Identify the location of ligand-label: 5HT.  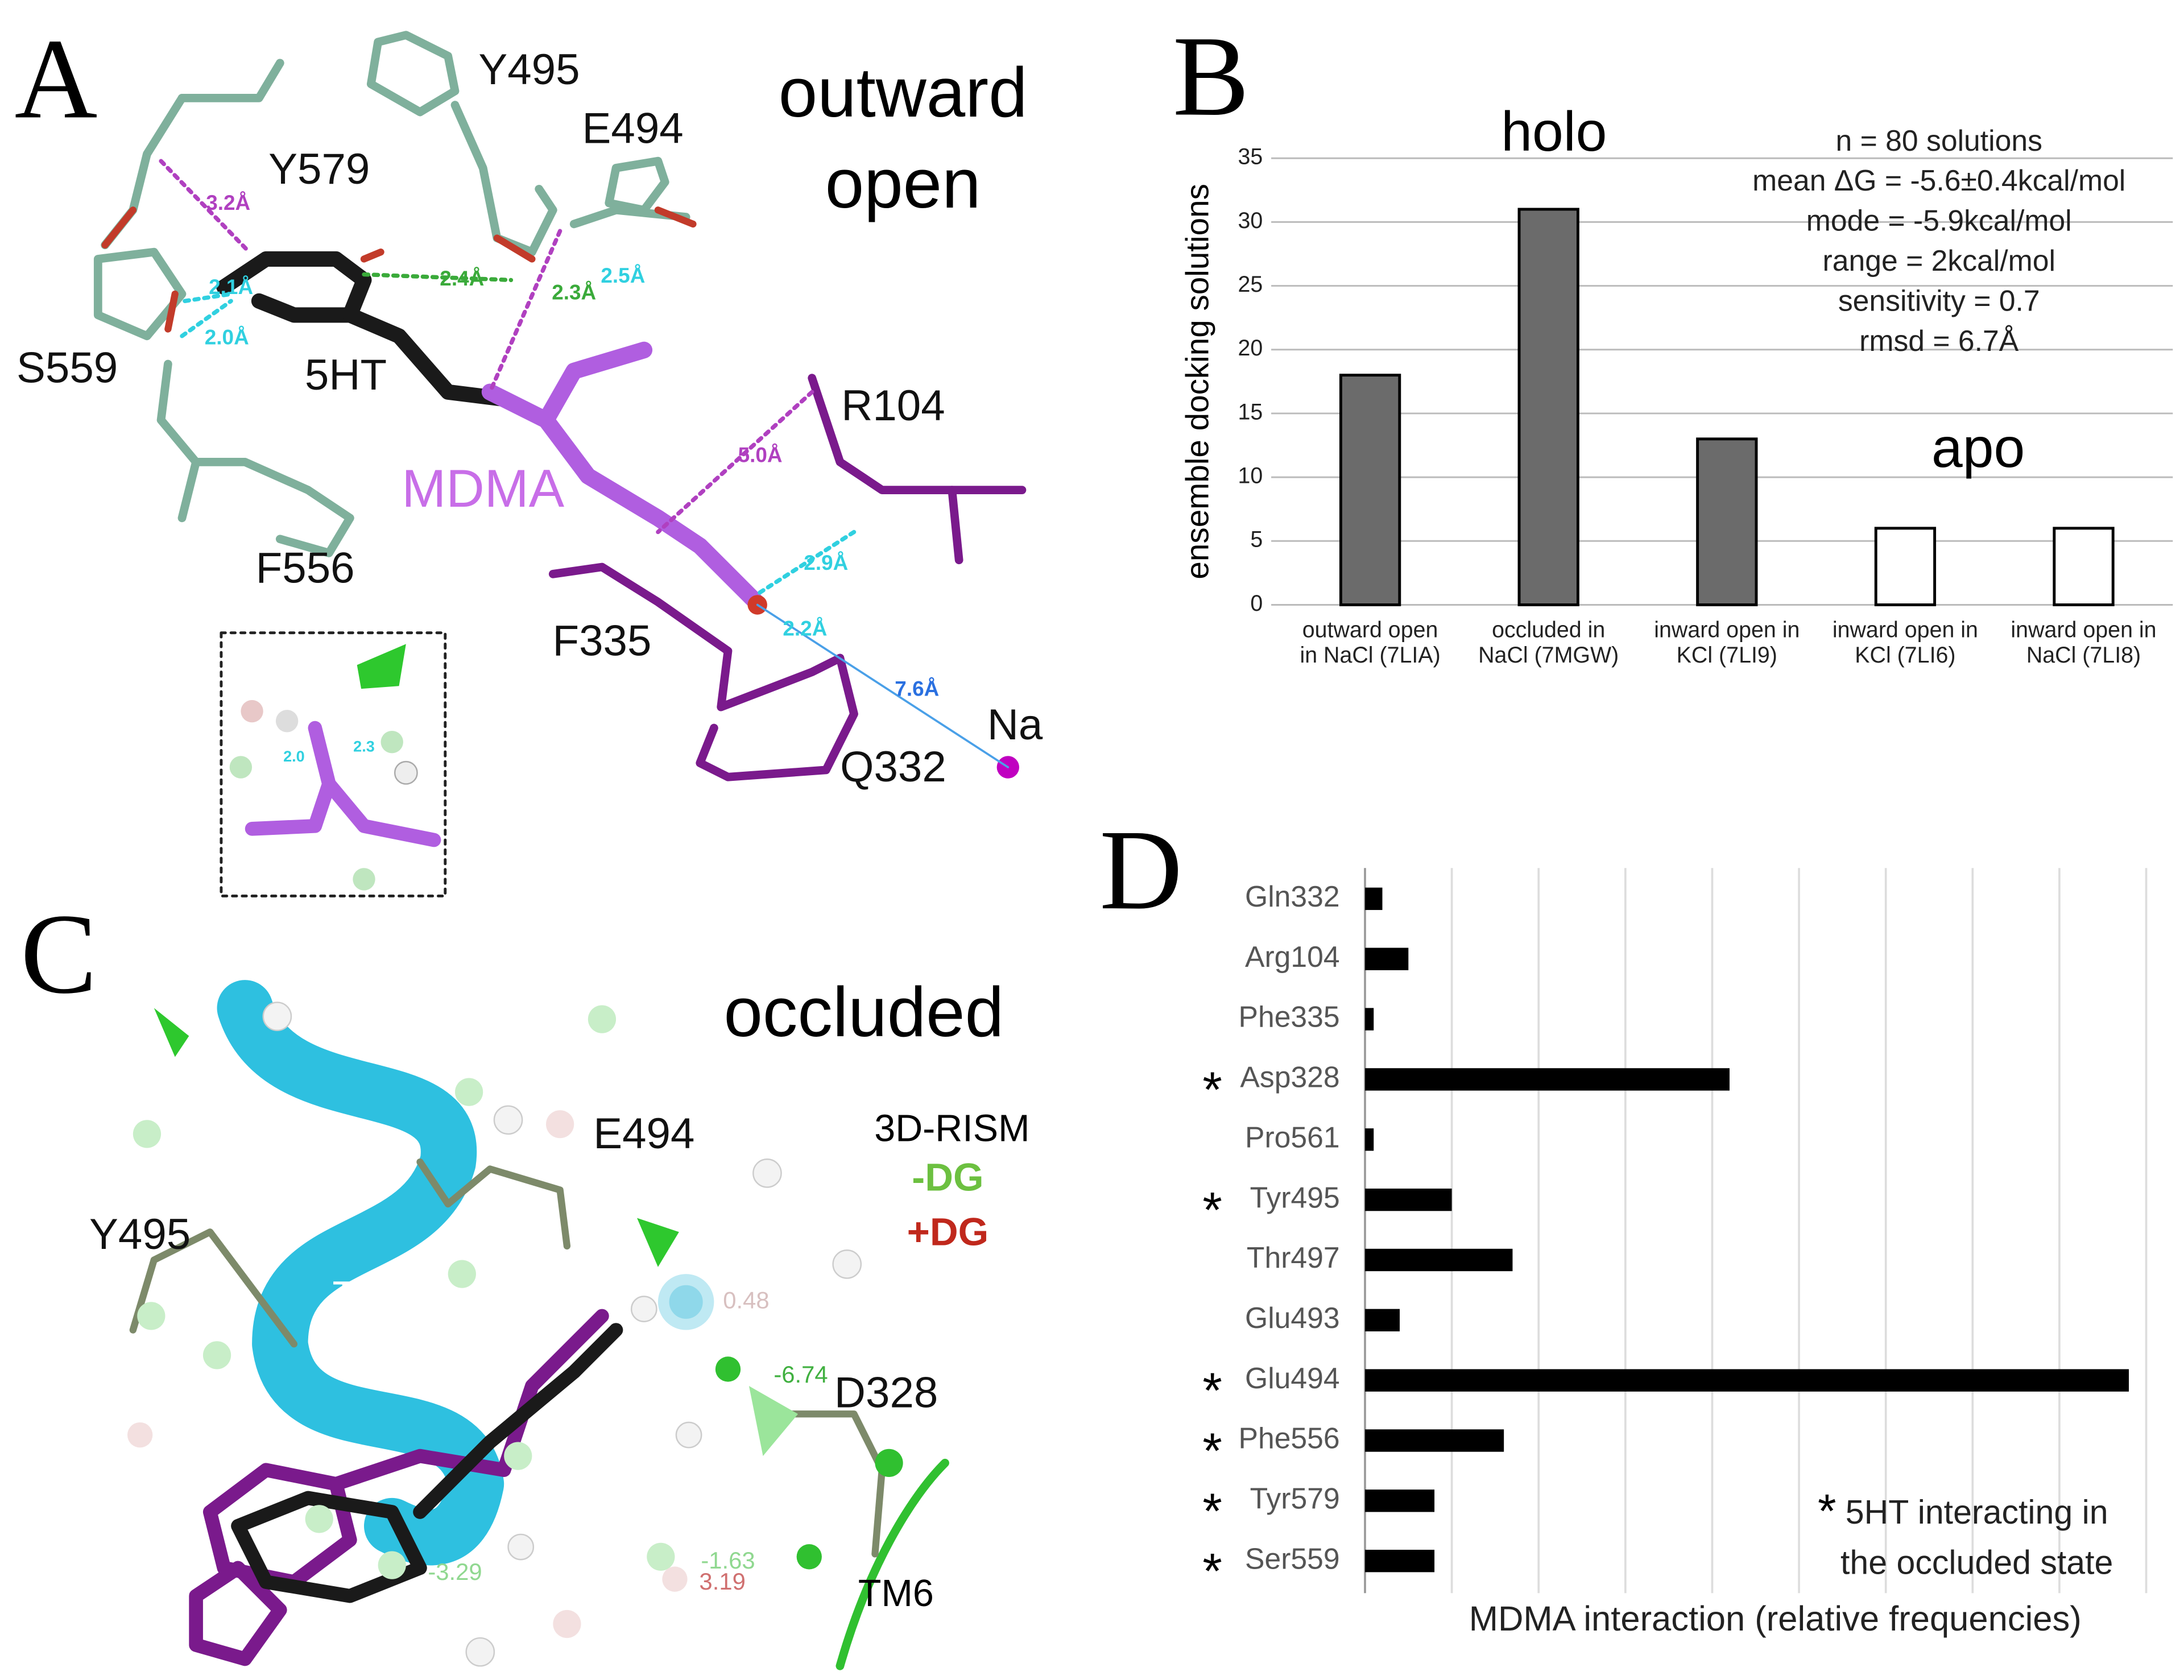
(346, 375).